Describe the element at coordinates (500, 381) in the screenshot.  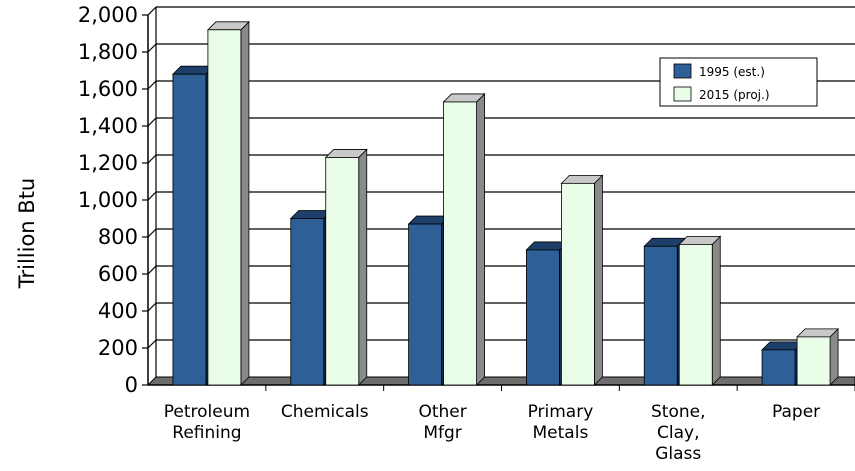
I see `chart-floor` at that location.